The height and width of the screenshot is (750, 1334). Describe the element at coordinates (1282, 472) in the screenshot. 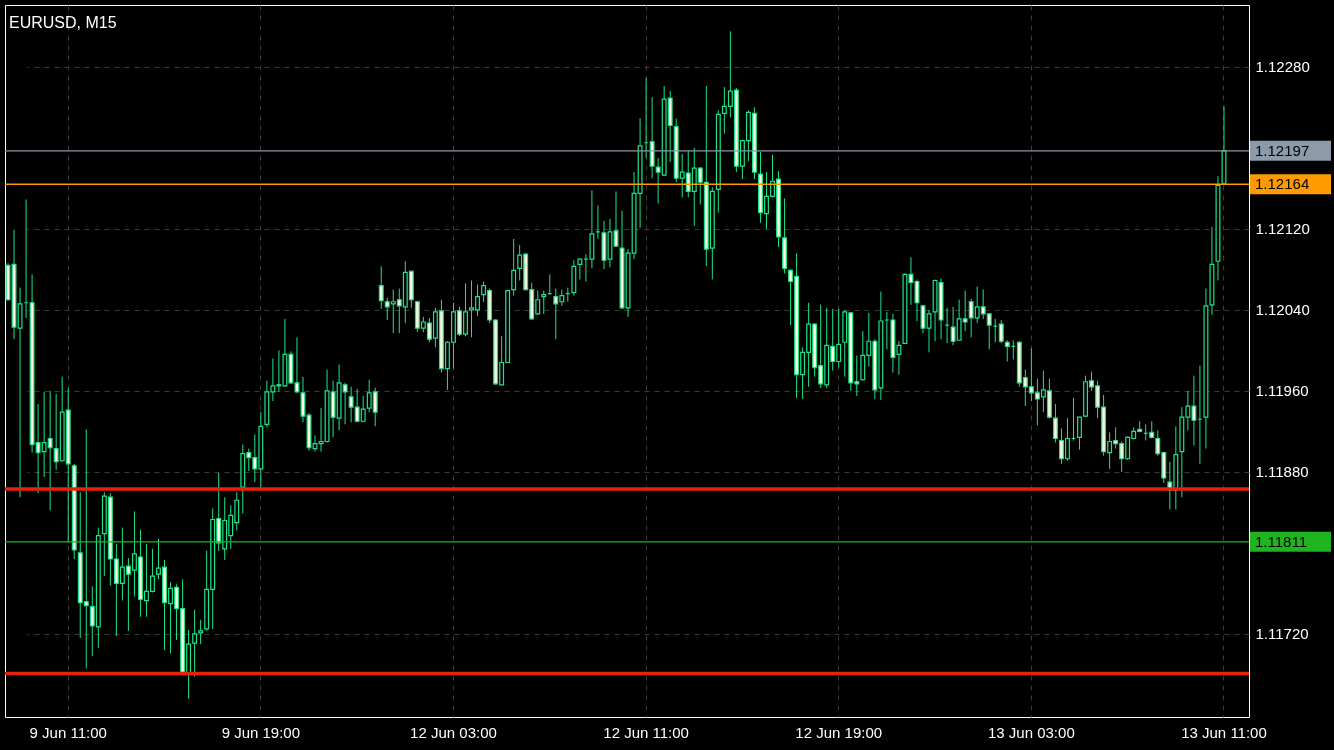

I see `y-tick-label: 1.11880` at that location.